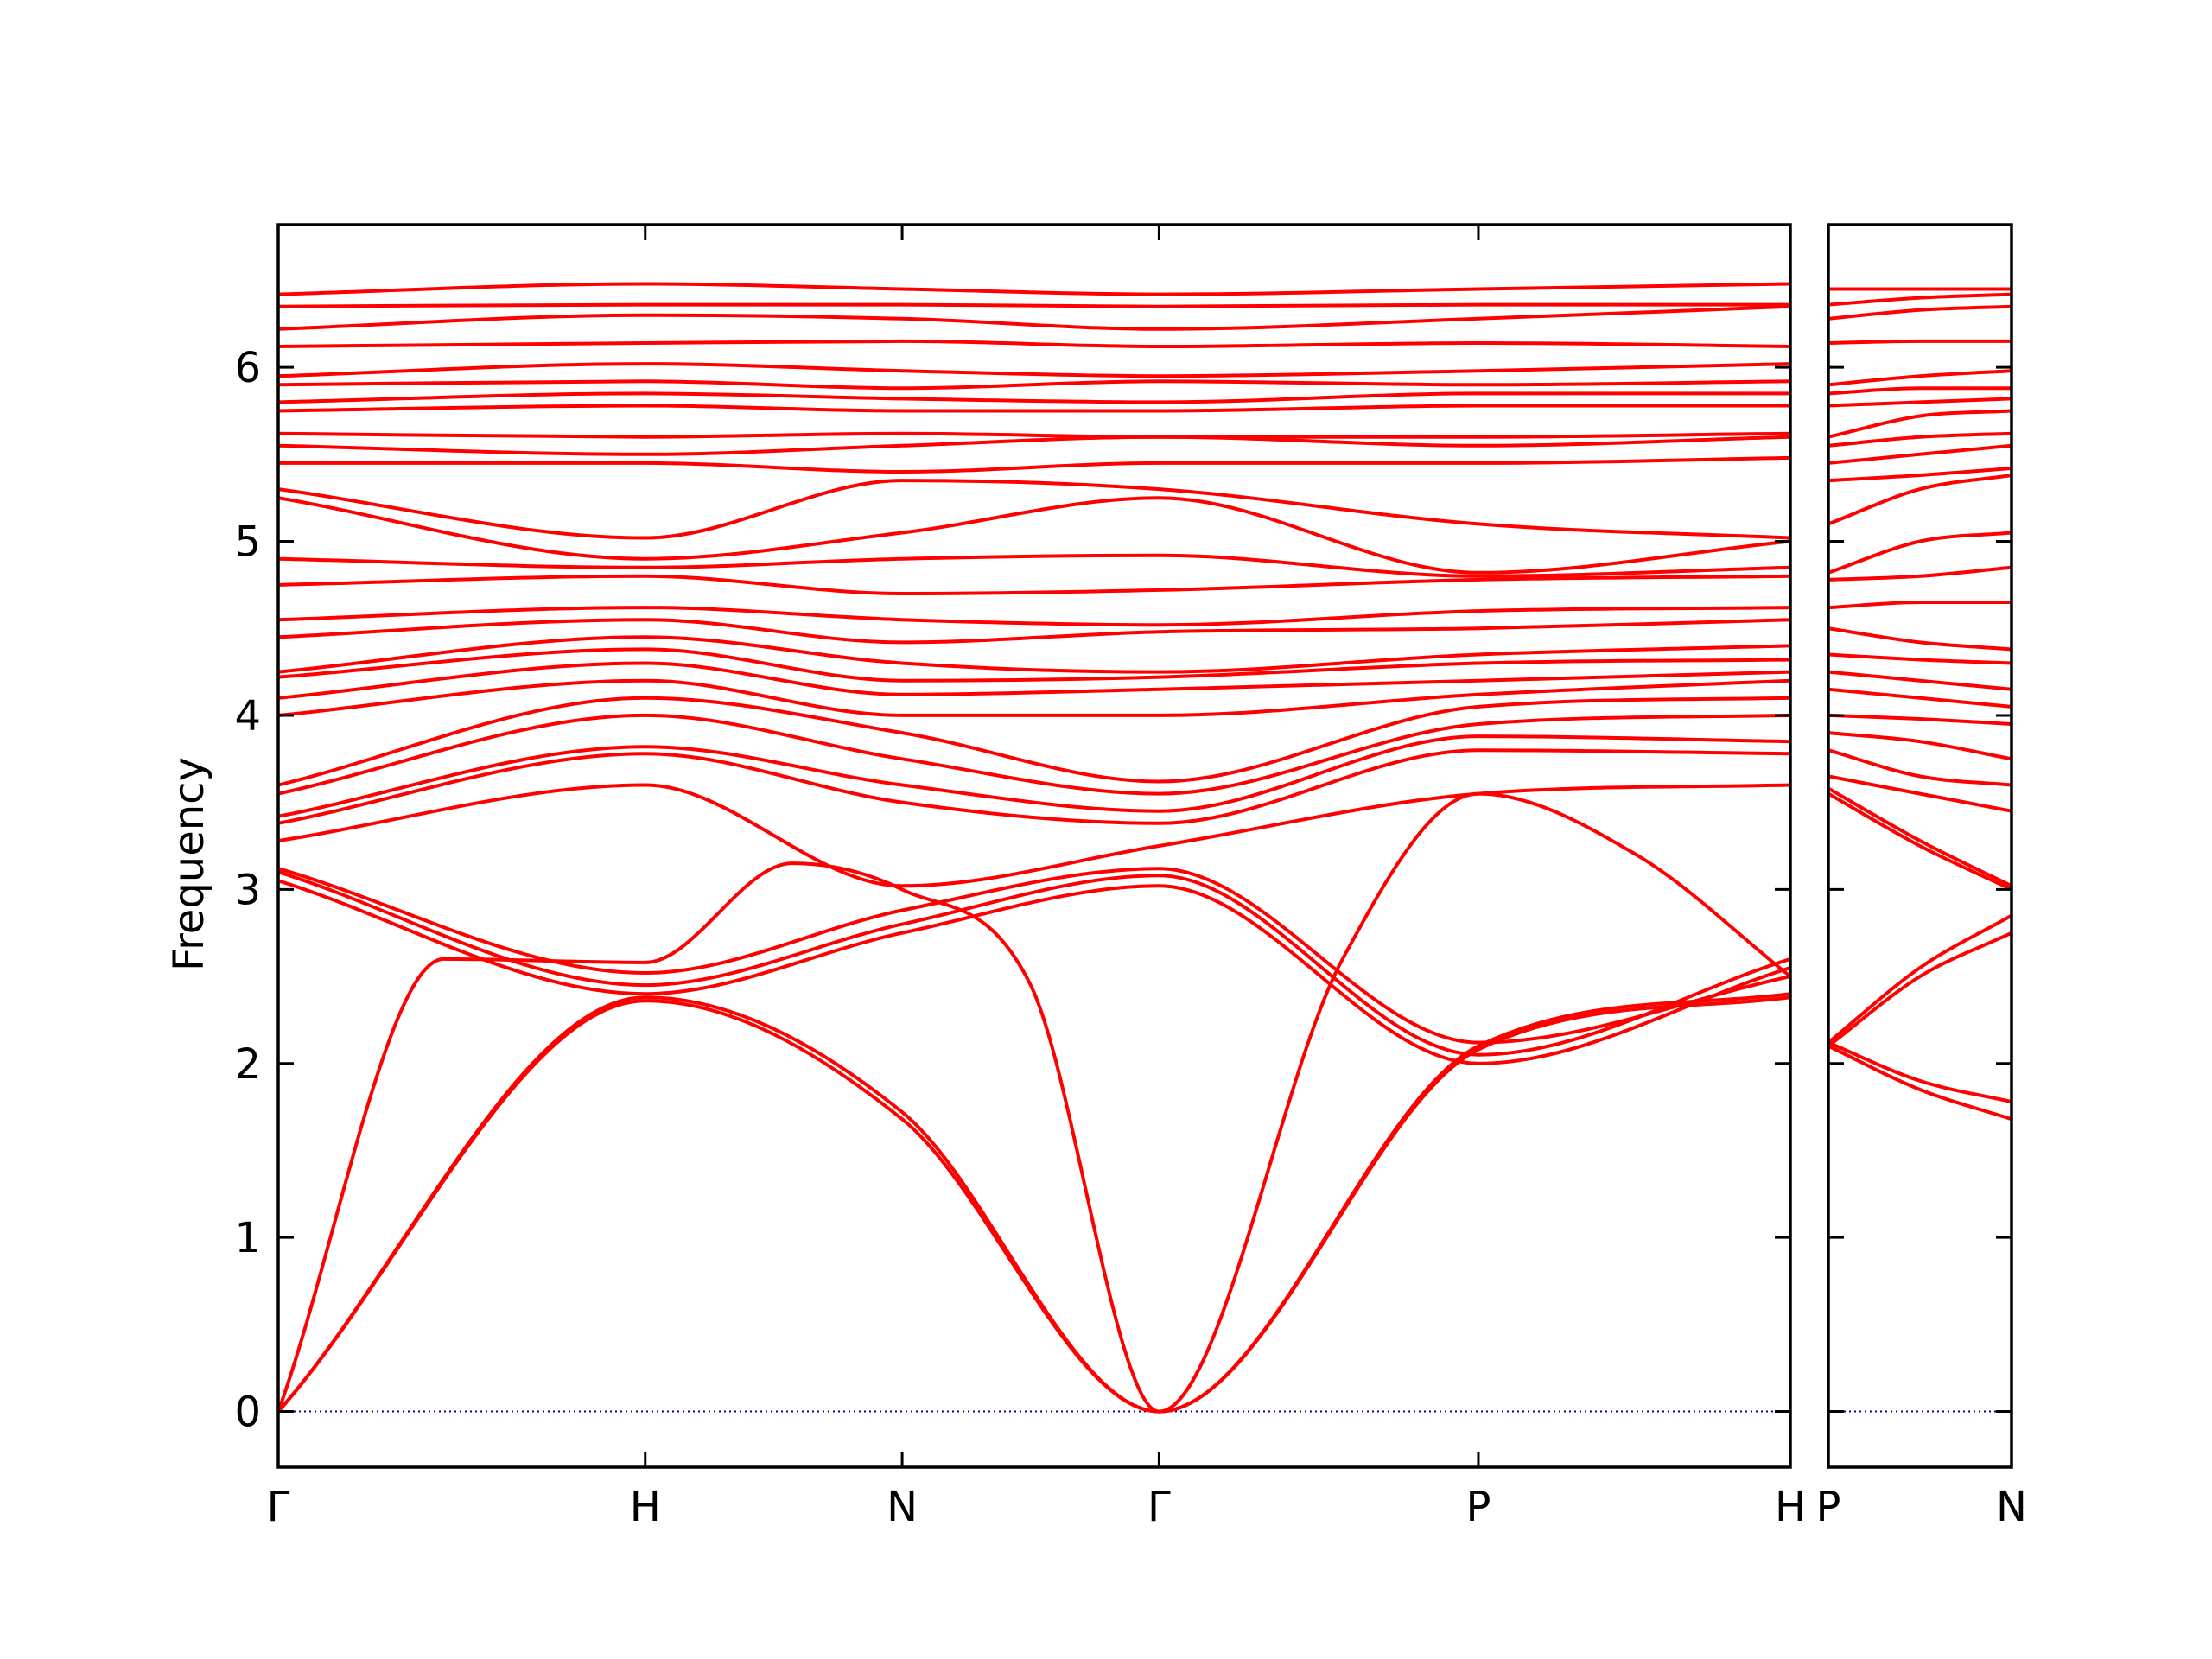  Describe the element at coordinates (247, 890) in the screenshot. I see `y-tick-label-3: 3` at that location.